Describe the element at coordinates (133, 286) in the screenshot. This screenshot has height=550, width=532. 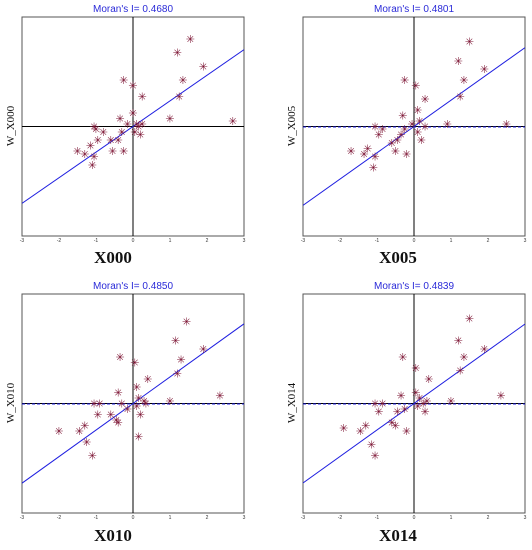
I see `panel-title: Moran's I= 0.4850` at that location.